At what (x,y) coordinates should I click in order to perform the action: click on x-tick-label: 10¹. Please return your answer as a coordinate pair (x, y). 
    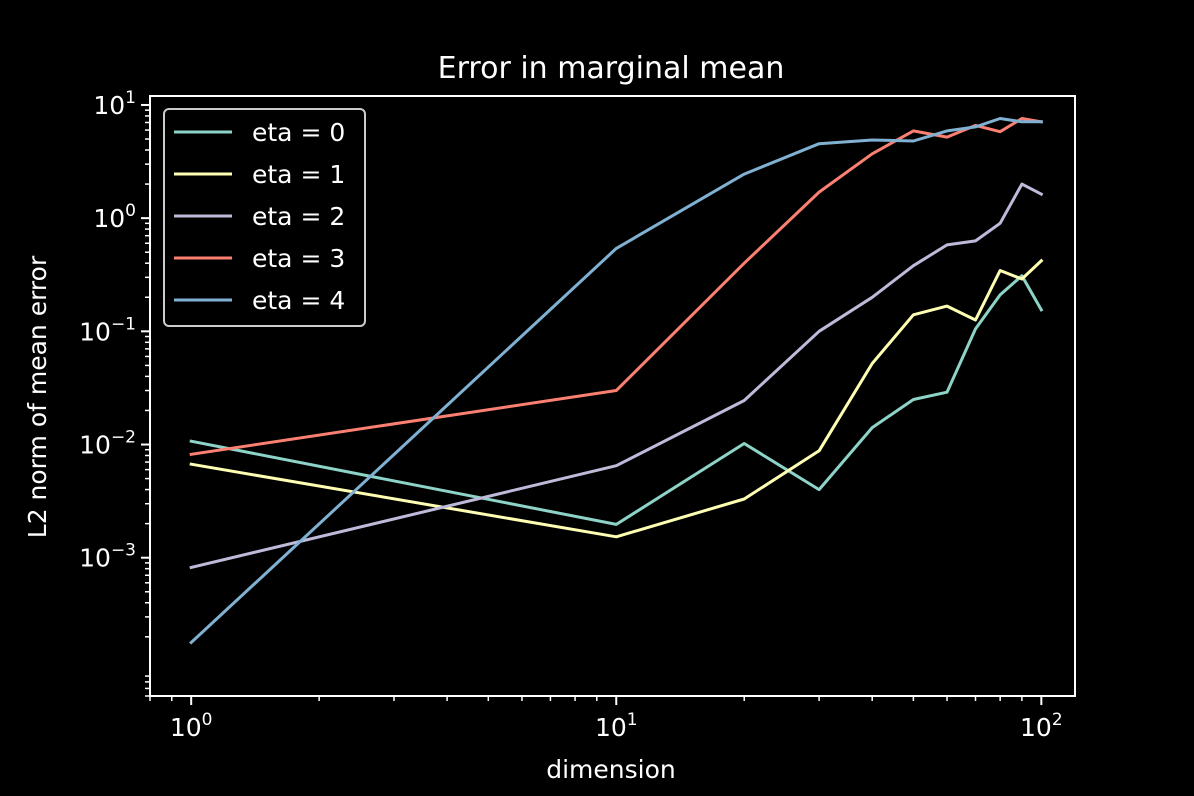
    Looking at the image, I should click on (616, 726).